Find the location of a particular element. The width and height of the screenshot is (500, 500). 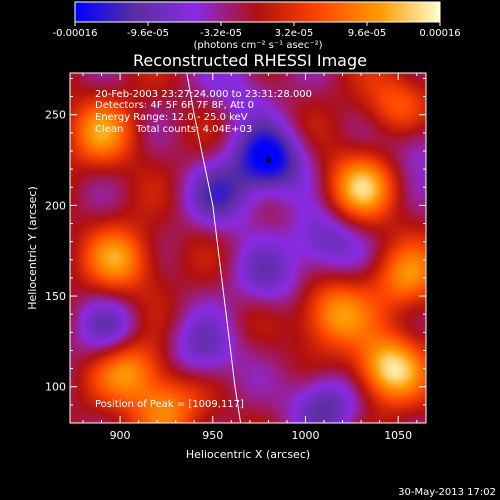

colorbar-tick-label: -9.6e-05 is located at coordinates (148, 33).